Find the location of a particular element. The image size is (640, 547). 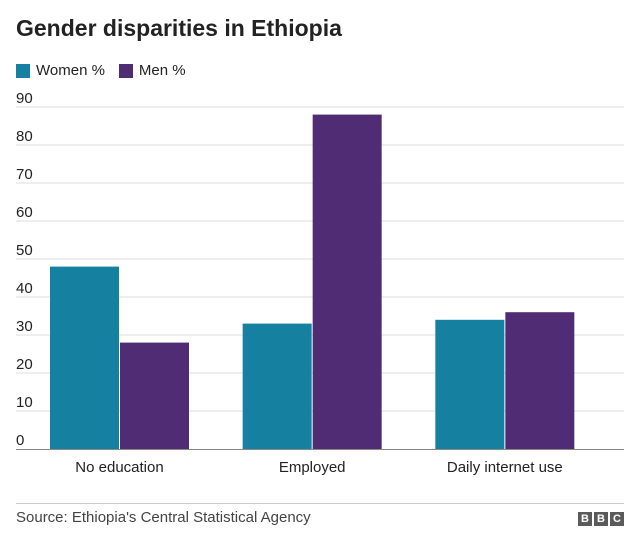

chart-title: Gender disparities in Ethiopia is located at coordinates (179, 28).